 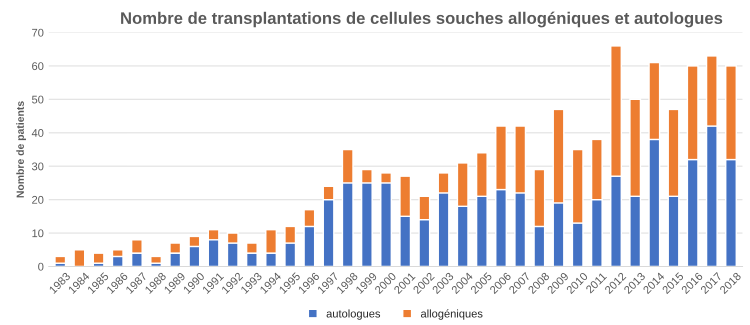 What do you see at coordinates (38, 32) in the screenshot?
I see `y-tick-label: 70` at bounding box center [38, 32].